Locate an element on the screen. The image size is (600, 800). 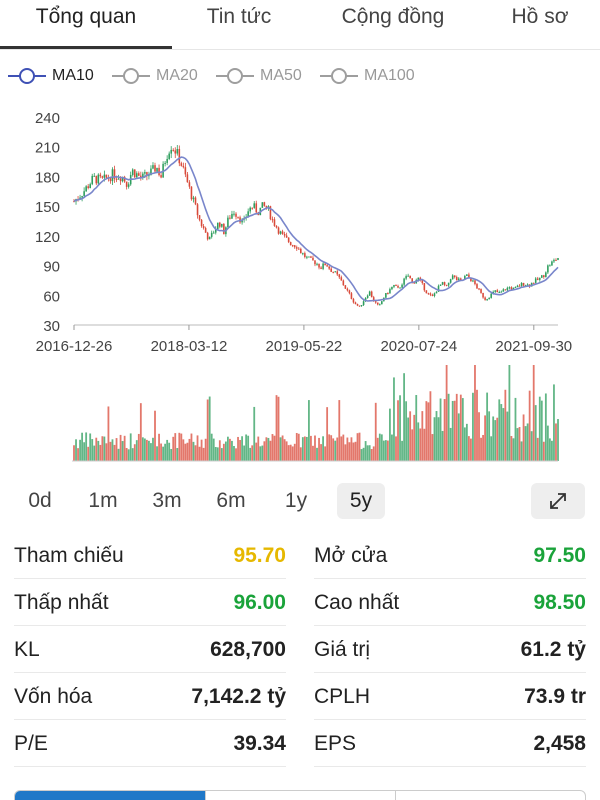
y-tick-label: 180 is located at coordinates (47, 177).